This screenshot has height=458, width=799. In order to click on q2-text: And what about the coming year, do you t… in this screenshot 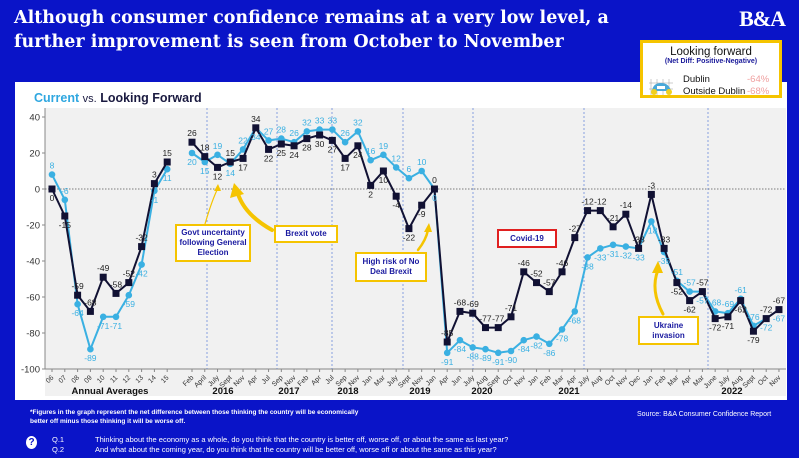, I will do `click(296, 449)`.